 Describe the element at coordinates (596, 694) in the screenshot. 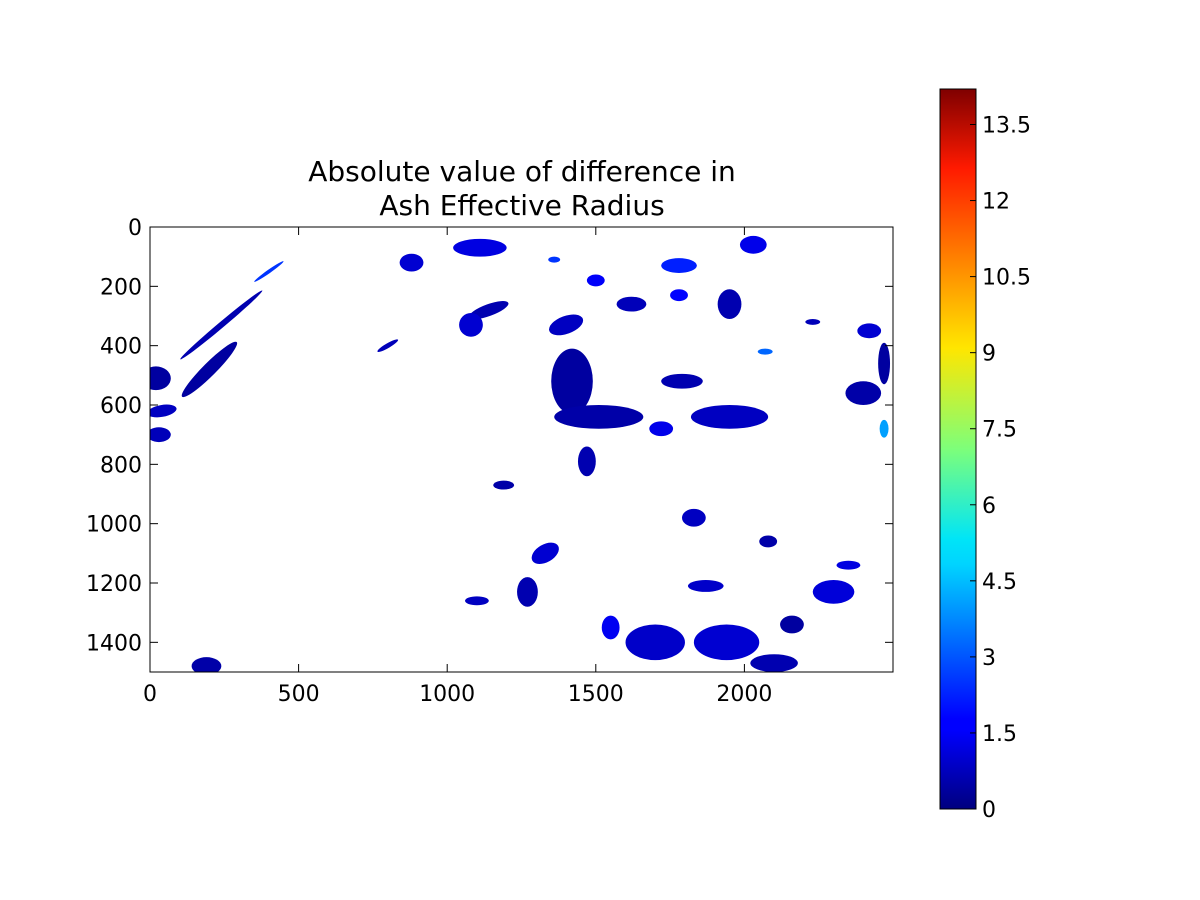

I see `x-tick-label: 1500` at that location.